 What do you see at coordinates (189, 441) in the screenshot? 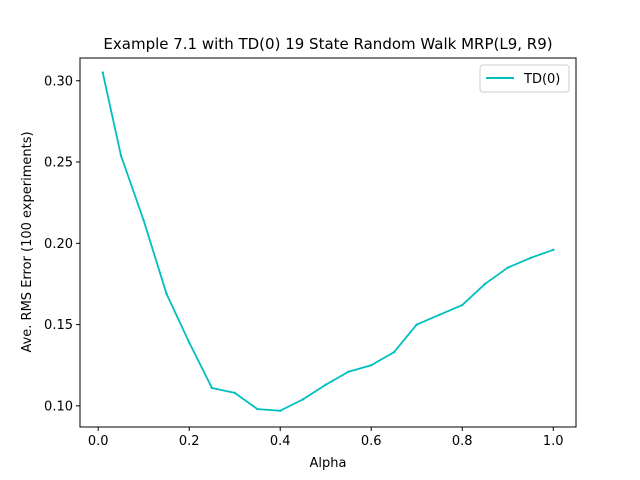
I see `x-tick-label: 0.2` at bounding box center [189, 441].